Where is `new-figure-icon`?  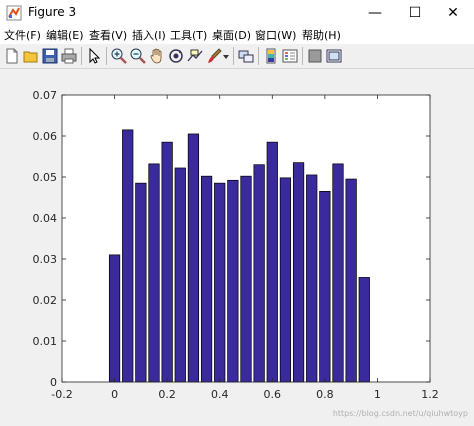
new-figure-icon is located at coordinates (12, 56).